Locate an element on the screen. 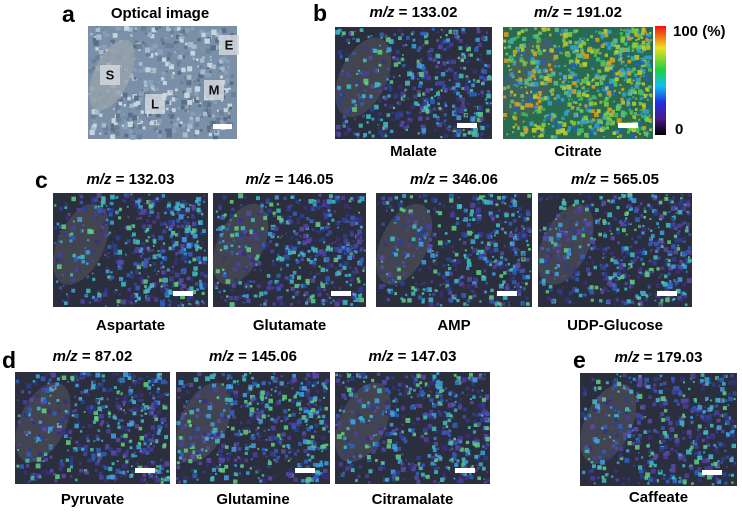 The width and height of the screenshot is (742, 513). ms-image is located at coordinates (125, 250).